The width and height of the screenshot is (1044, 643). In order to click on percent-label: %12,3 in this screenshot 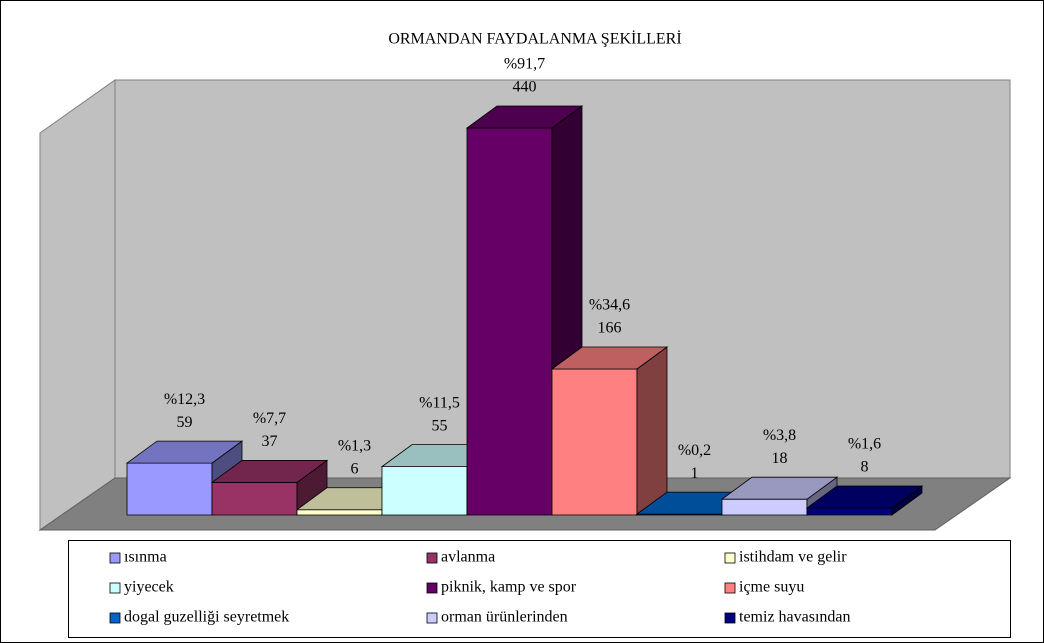, I will do `click(184, 399)`.